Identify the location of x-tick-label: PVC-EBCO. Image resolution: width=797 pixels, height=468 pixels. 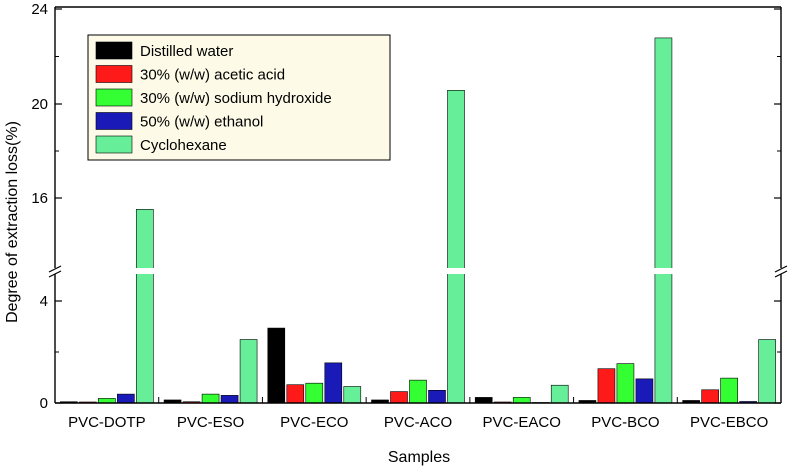
(729, 422).